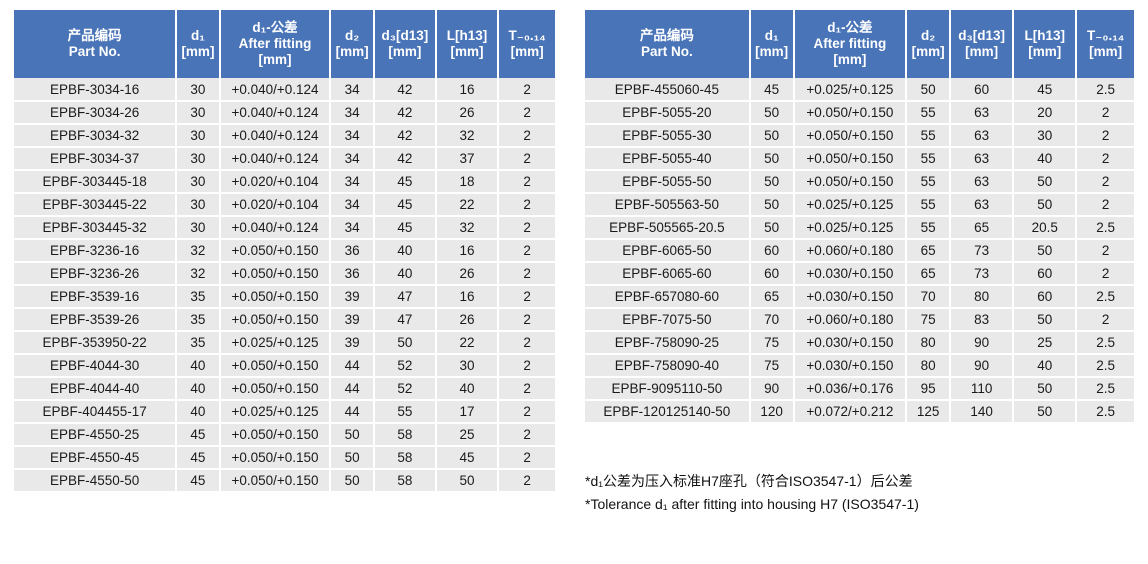 Image resolution: width=1148 pixels, height=564 pixels. What do you see at coordinates (667, 136) in the screenshot?
I see `part-no-cell: EPBF-5055-30` at bounding box center [667, 136].